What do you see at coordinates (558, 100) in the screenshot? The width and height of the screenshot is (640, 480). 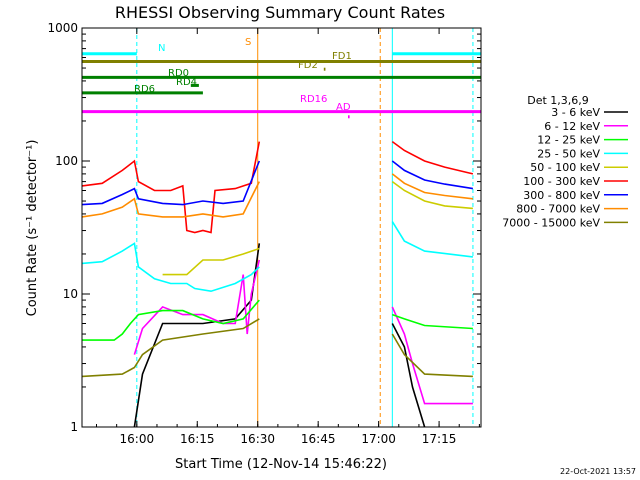 I see `legend-title: Det 1,3,6,9` at bounding box center [558, 100].